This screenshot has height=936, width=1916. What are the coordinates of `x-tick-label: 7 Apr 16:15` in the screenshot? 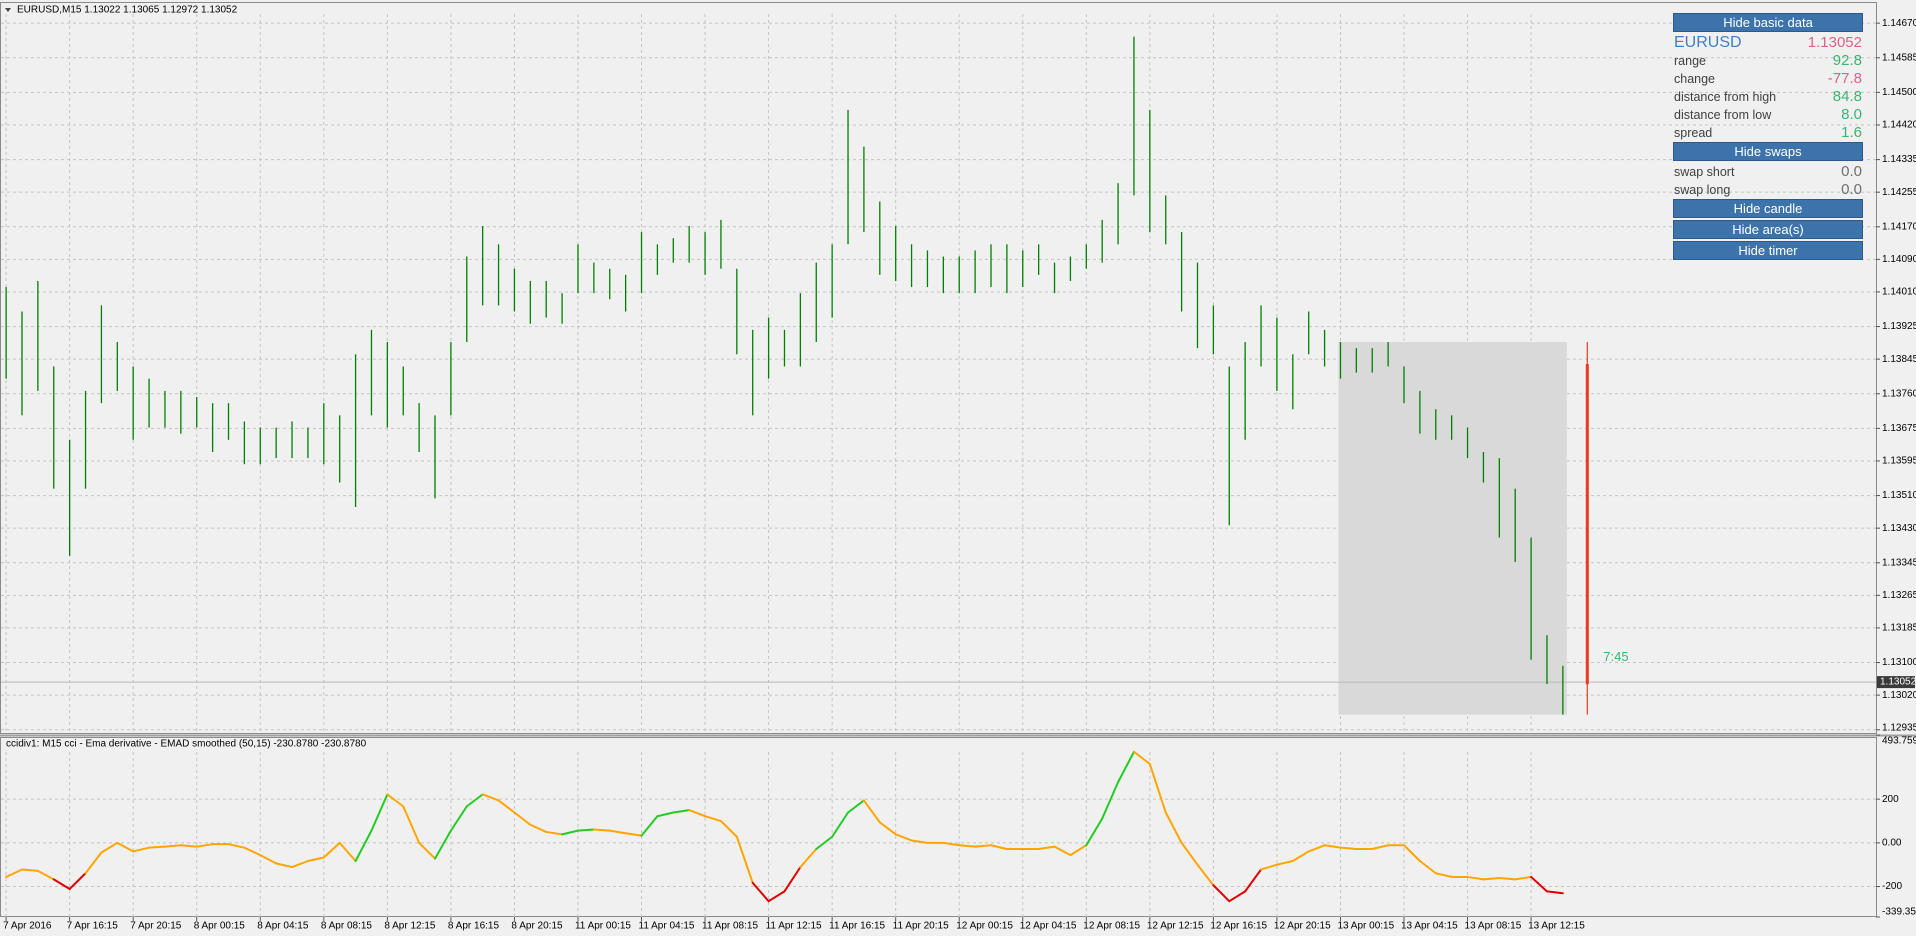 It's located at (93, 926).